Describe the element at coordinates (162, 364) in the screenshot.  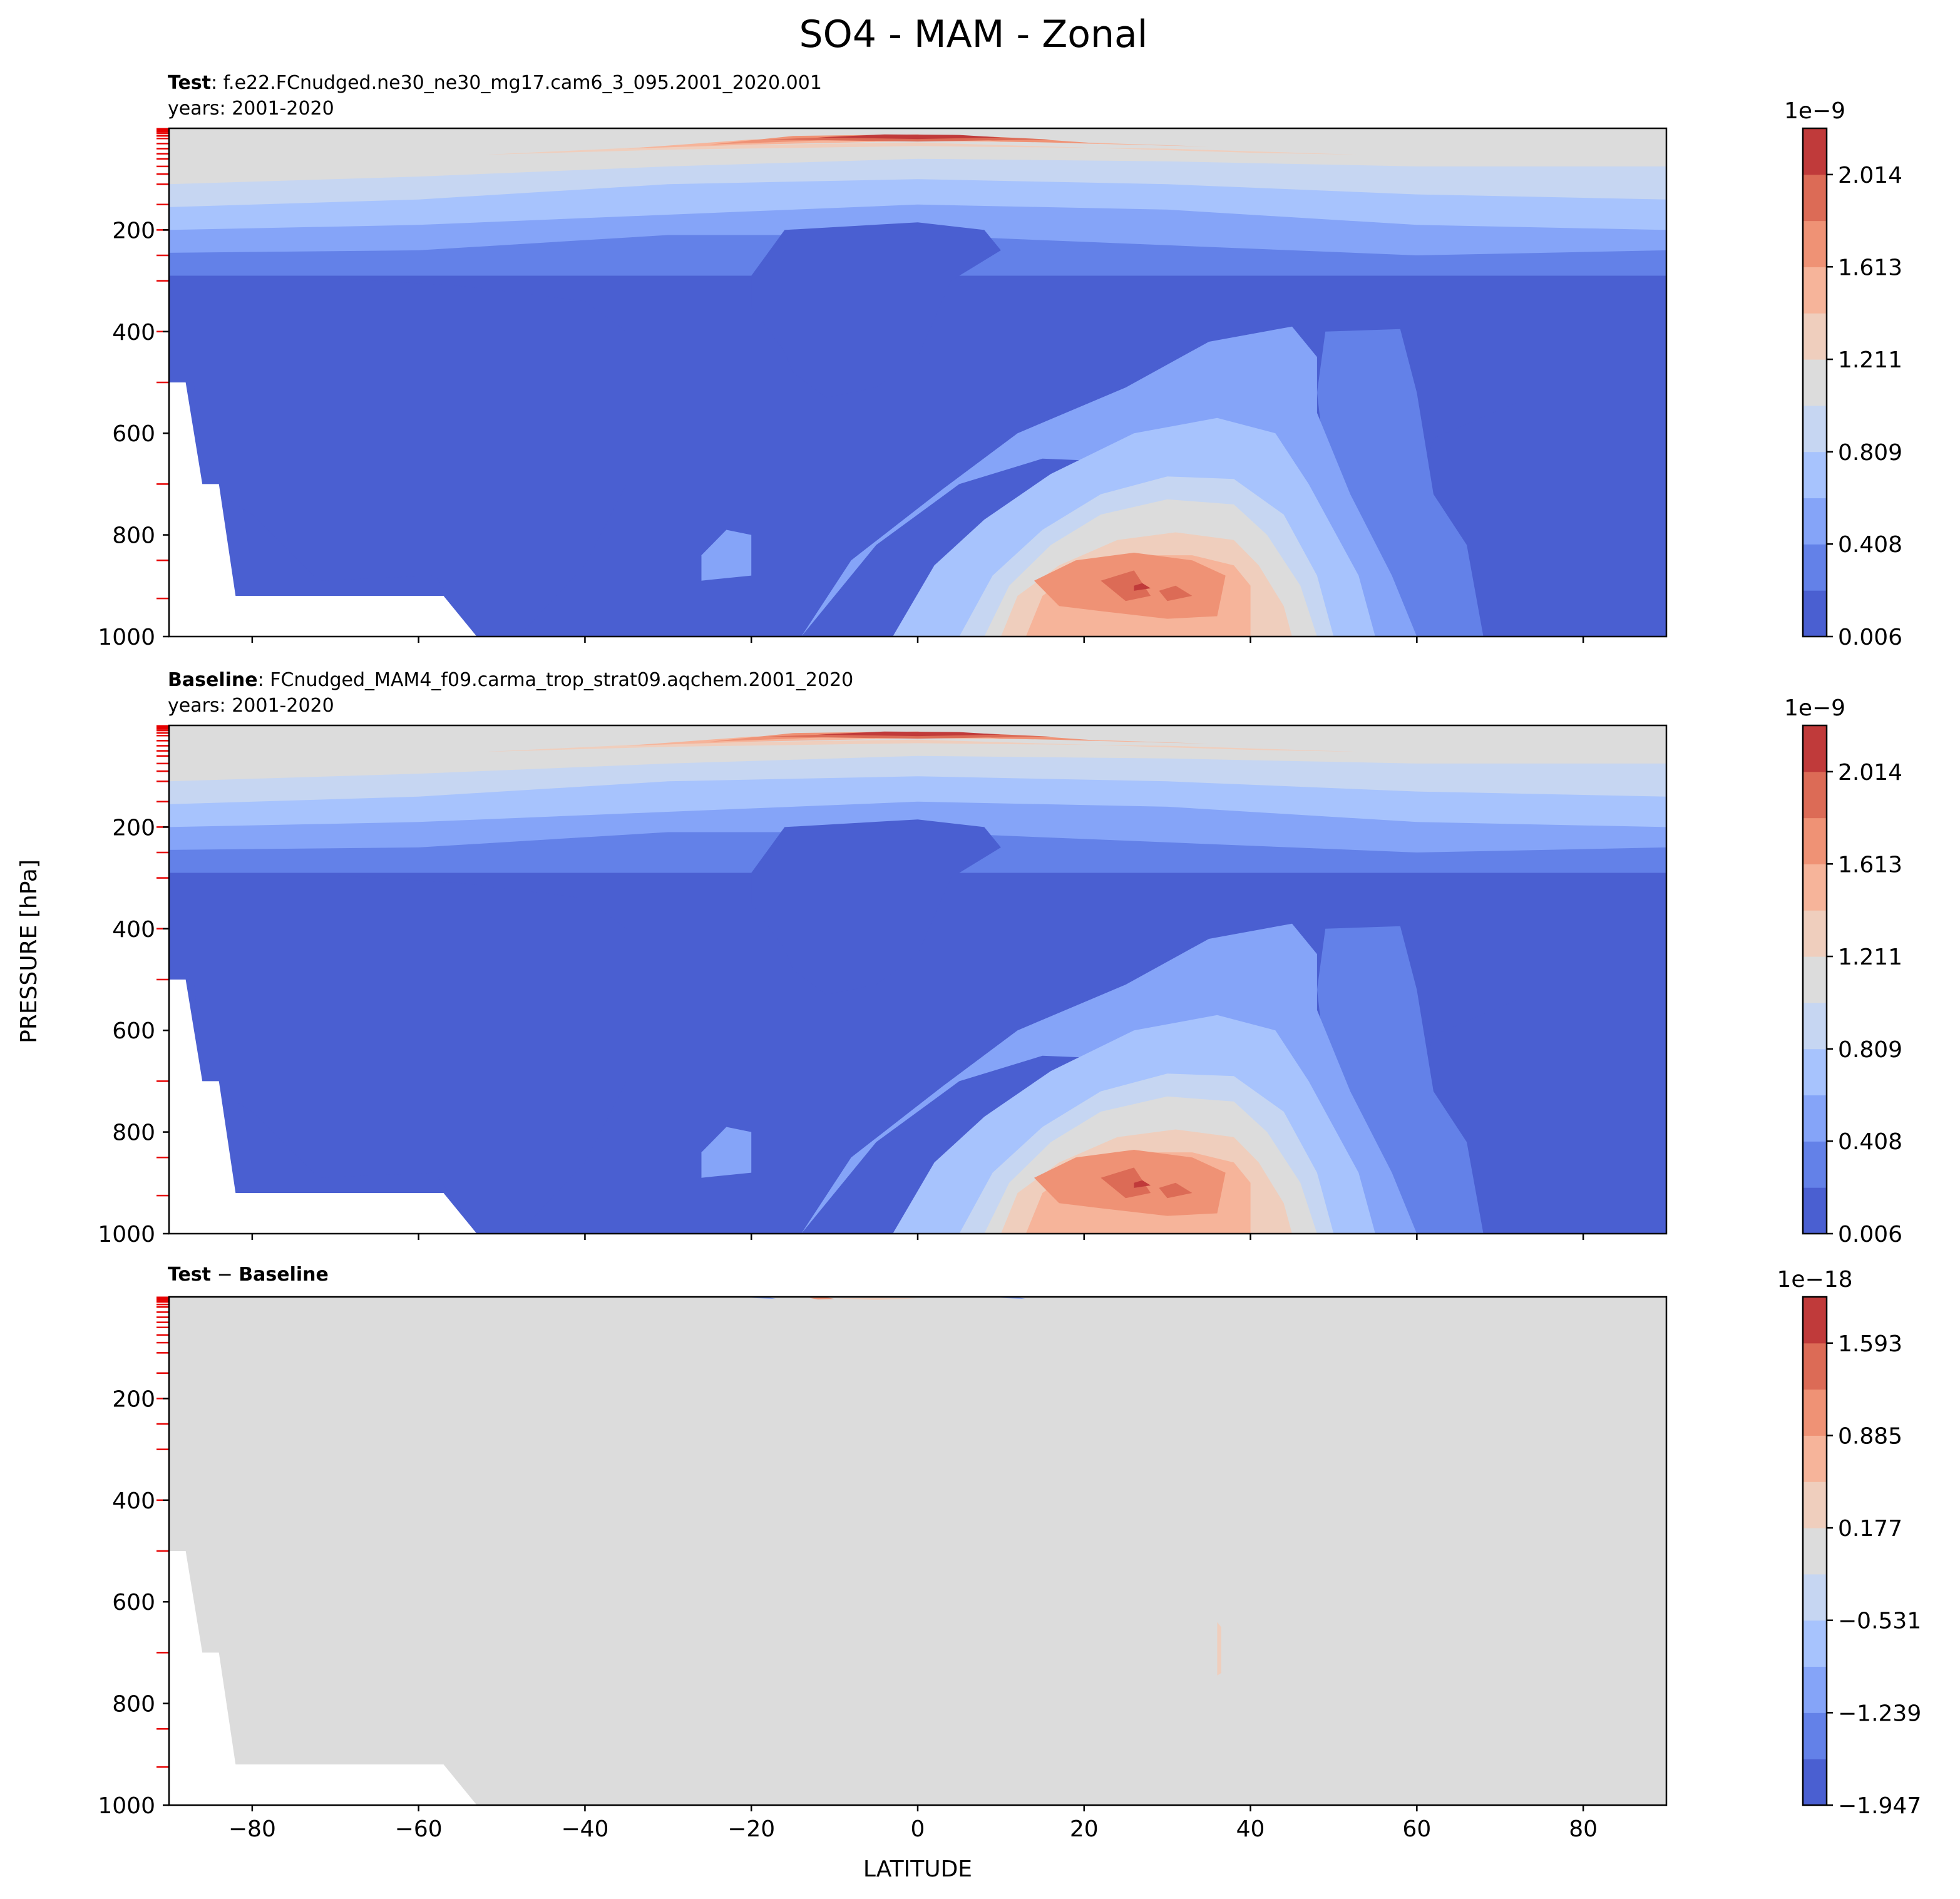
I see `panel-test-red-ticks` at that location.